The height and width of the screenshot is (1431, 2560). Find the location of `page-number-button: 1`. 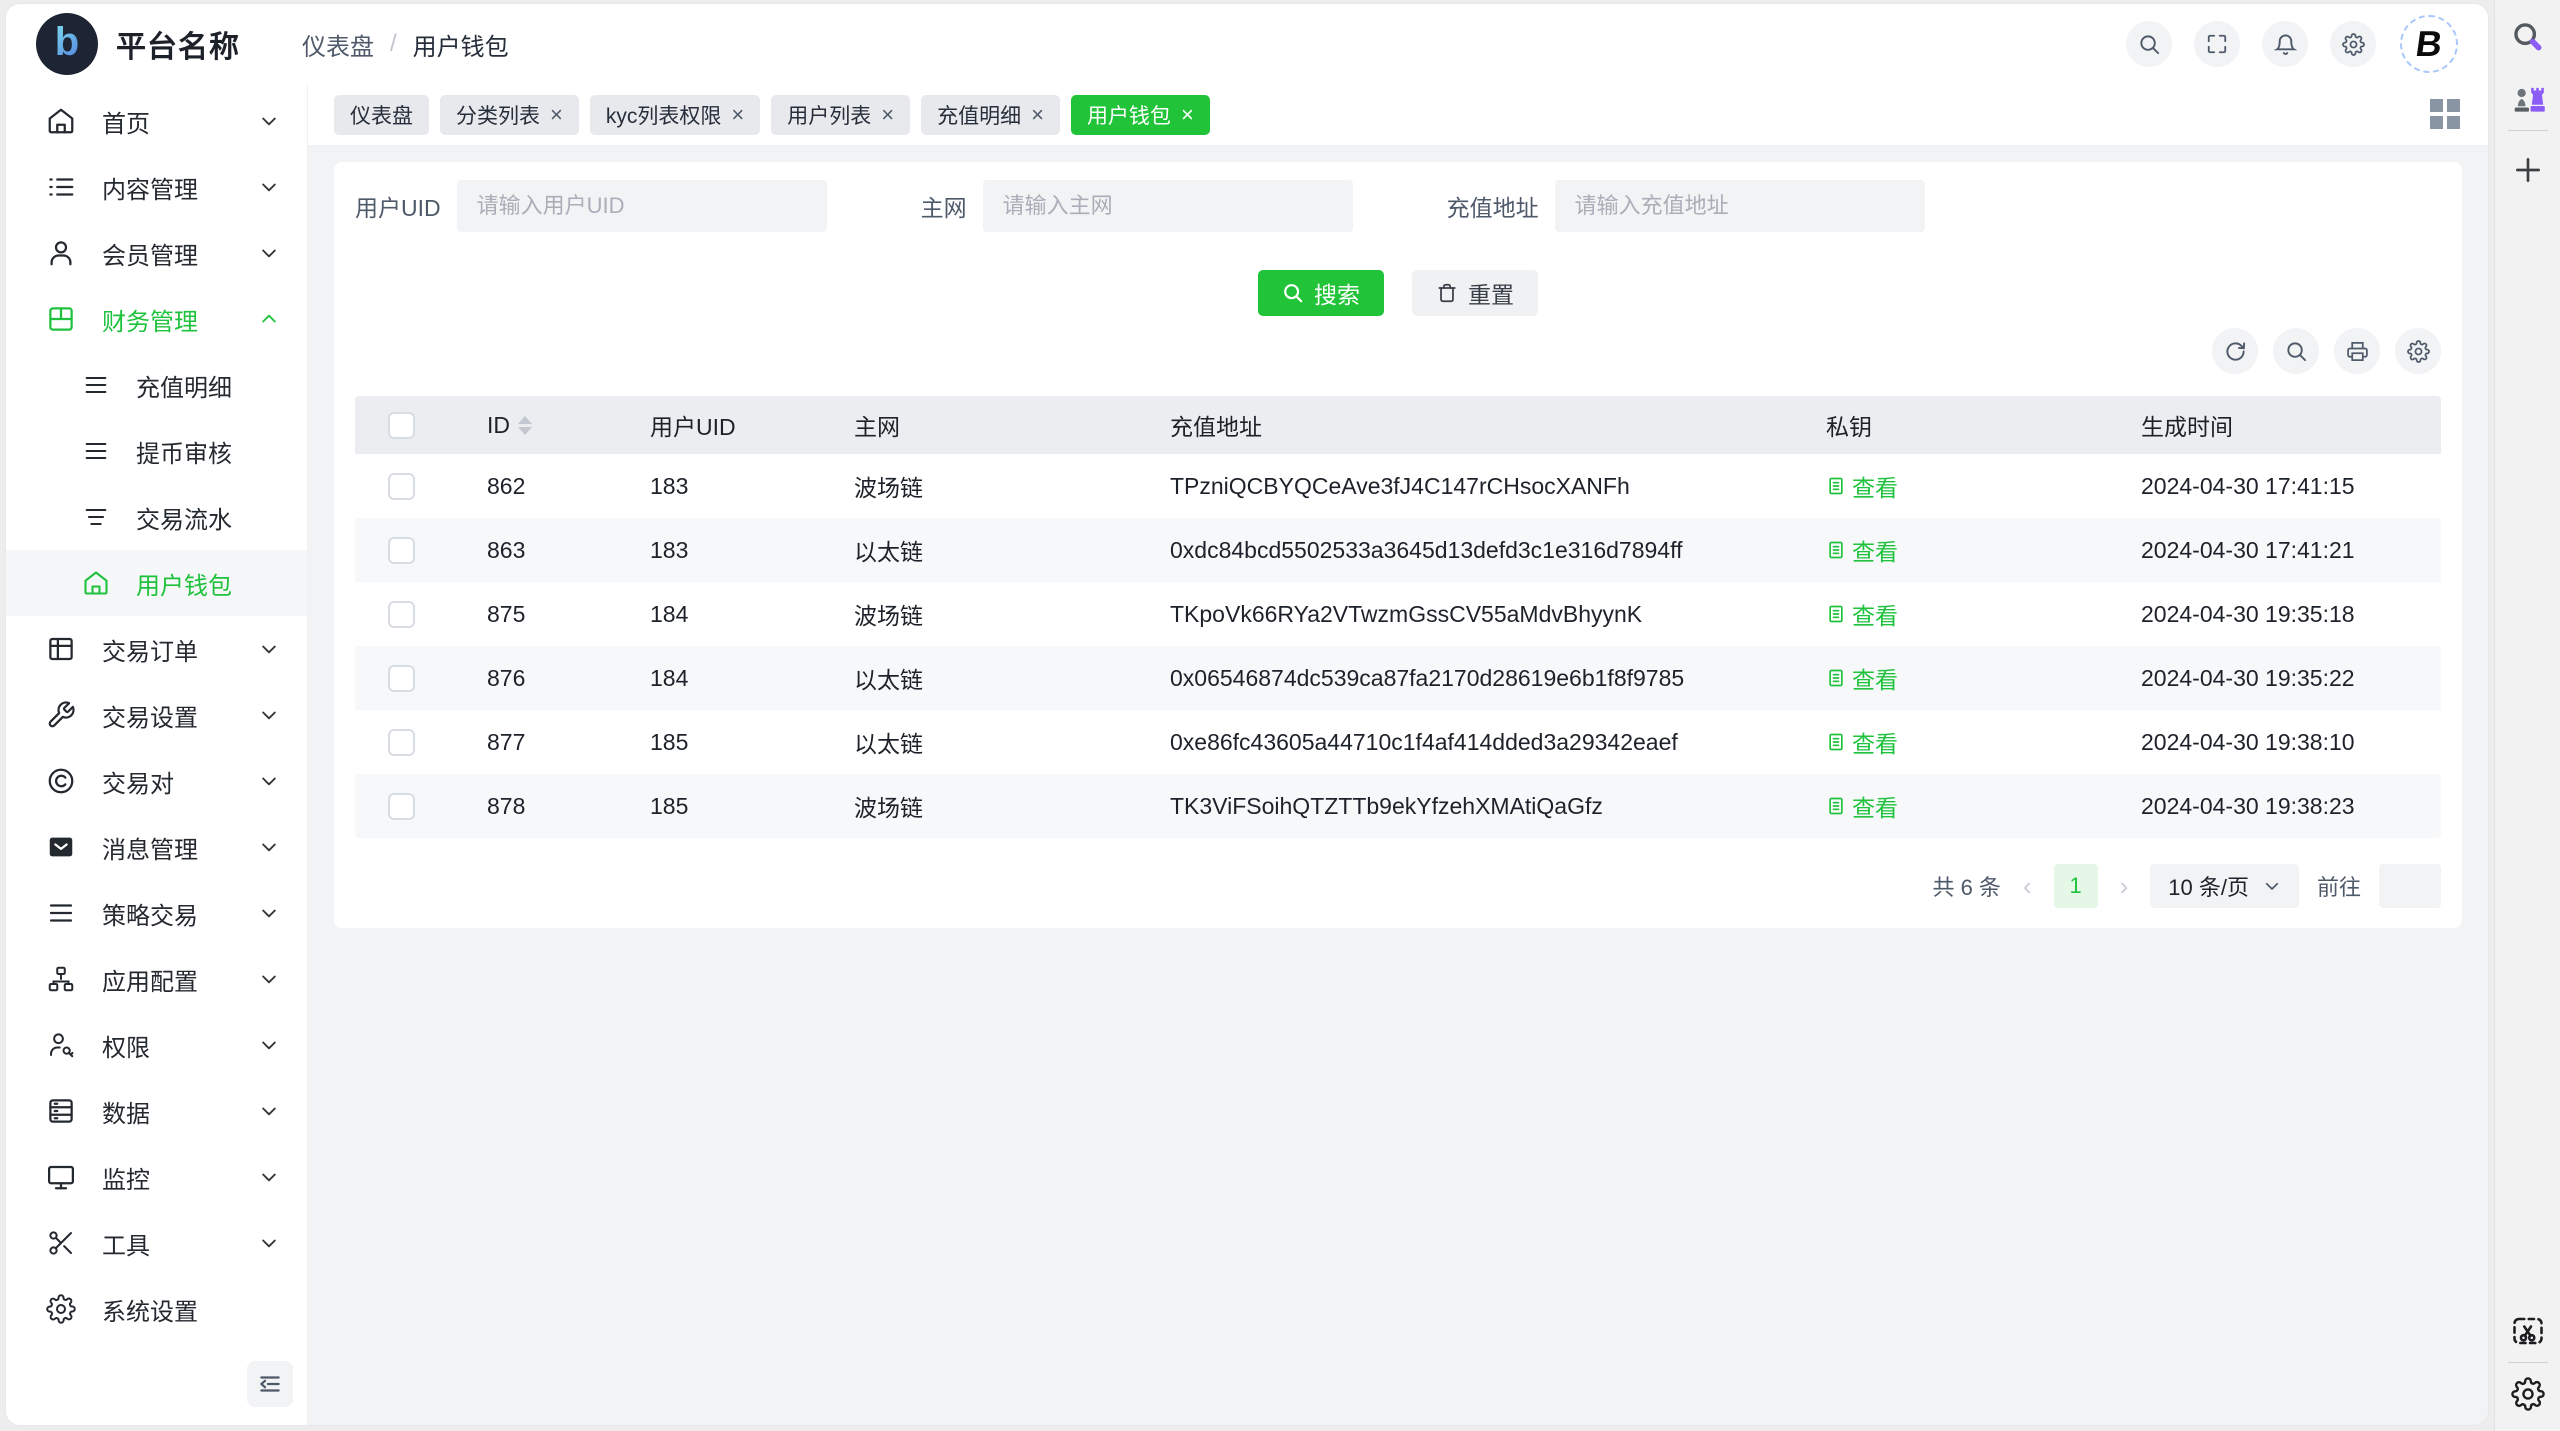

page-number-button: 1 is located at coordinates (2075, 886).